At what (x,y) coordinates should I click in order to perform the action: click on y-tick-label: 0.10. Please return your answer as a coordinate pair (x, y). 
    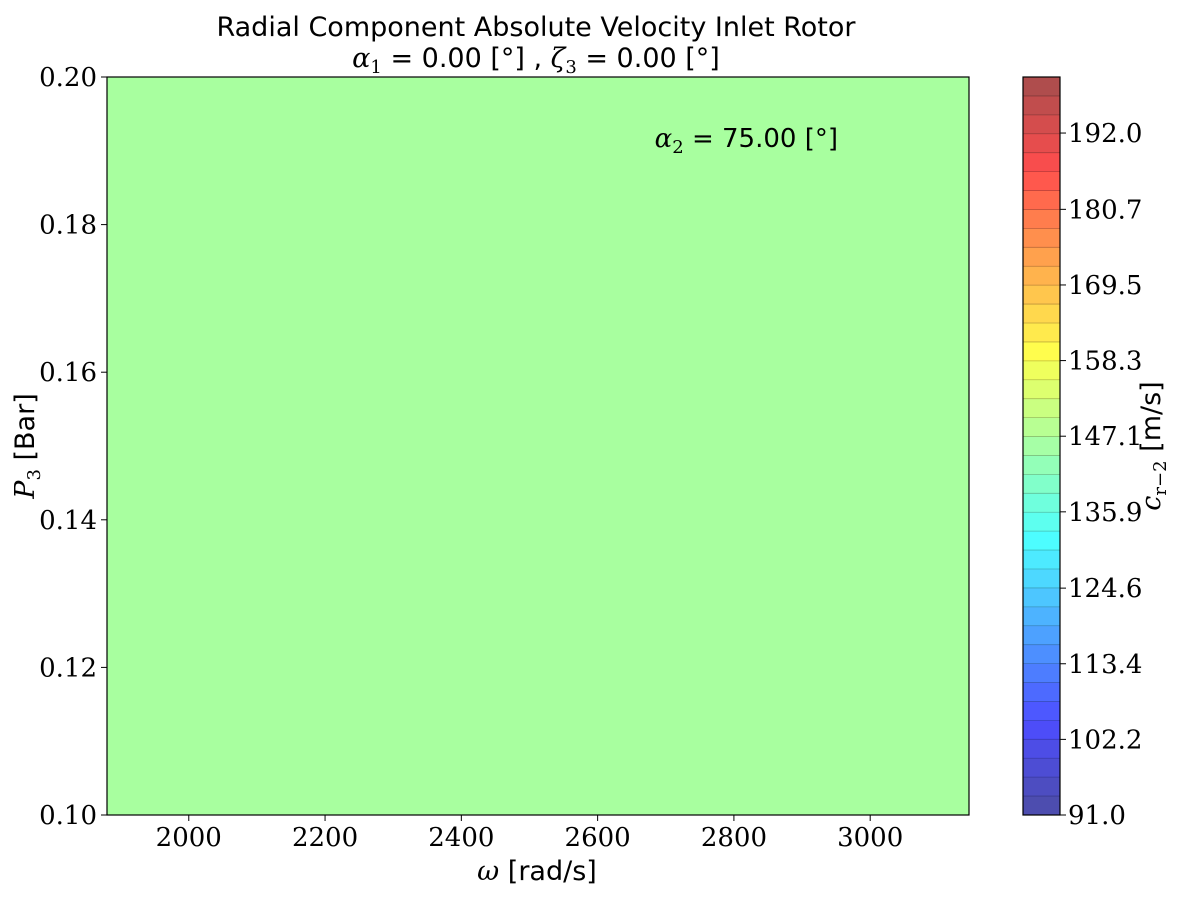
    Looking at the image, I should click on (68, 816).